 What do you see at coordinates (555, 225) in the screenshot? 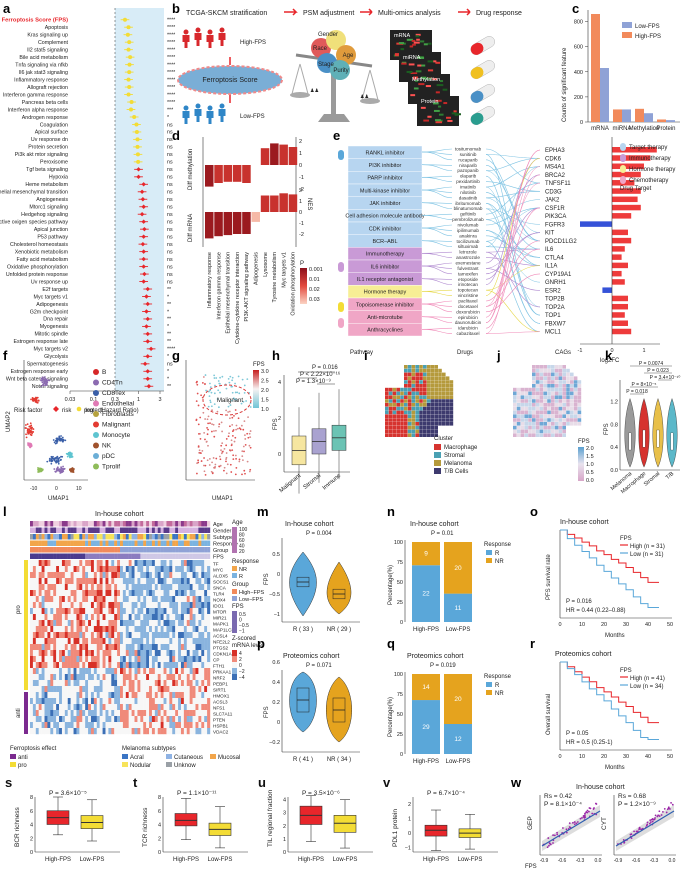
I see `e-cag-label: FGFR3` at bounding box center [555, 225].